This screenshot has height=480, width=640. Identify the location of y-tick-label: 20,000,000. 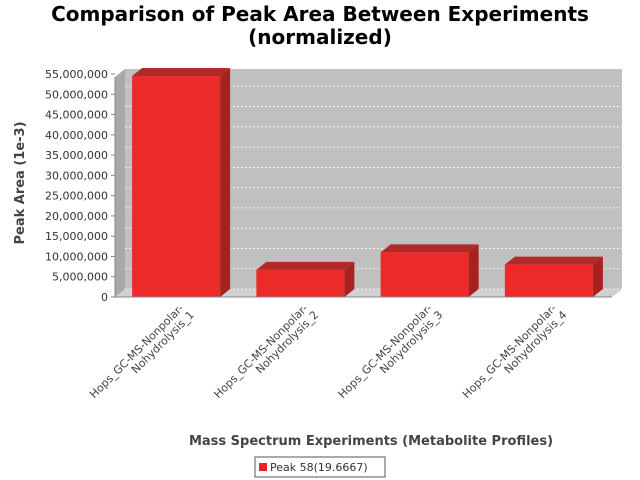
(76, 216).